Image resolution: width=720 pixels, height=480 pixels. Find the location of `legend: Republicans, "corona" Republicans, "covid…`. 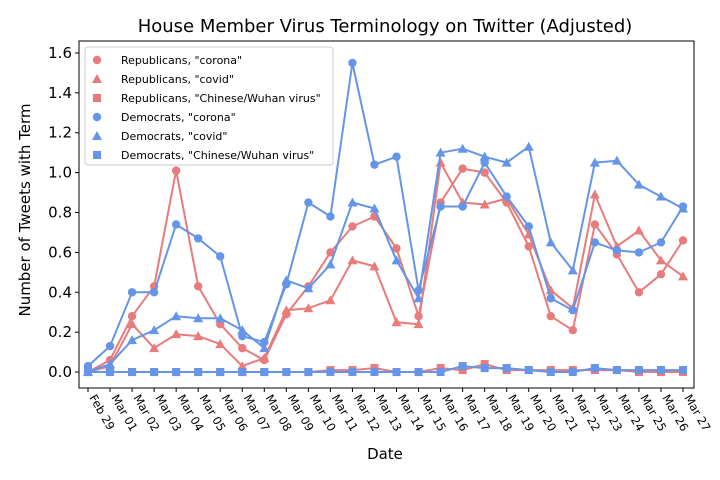

legend: Republicans, "corona" Republicans, "covid… is located at coordinates (209, 106).